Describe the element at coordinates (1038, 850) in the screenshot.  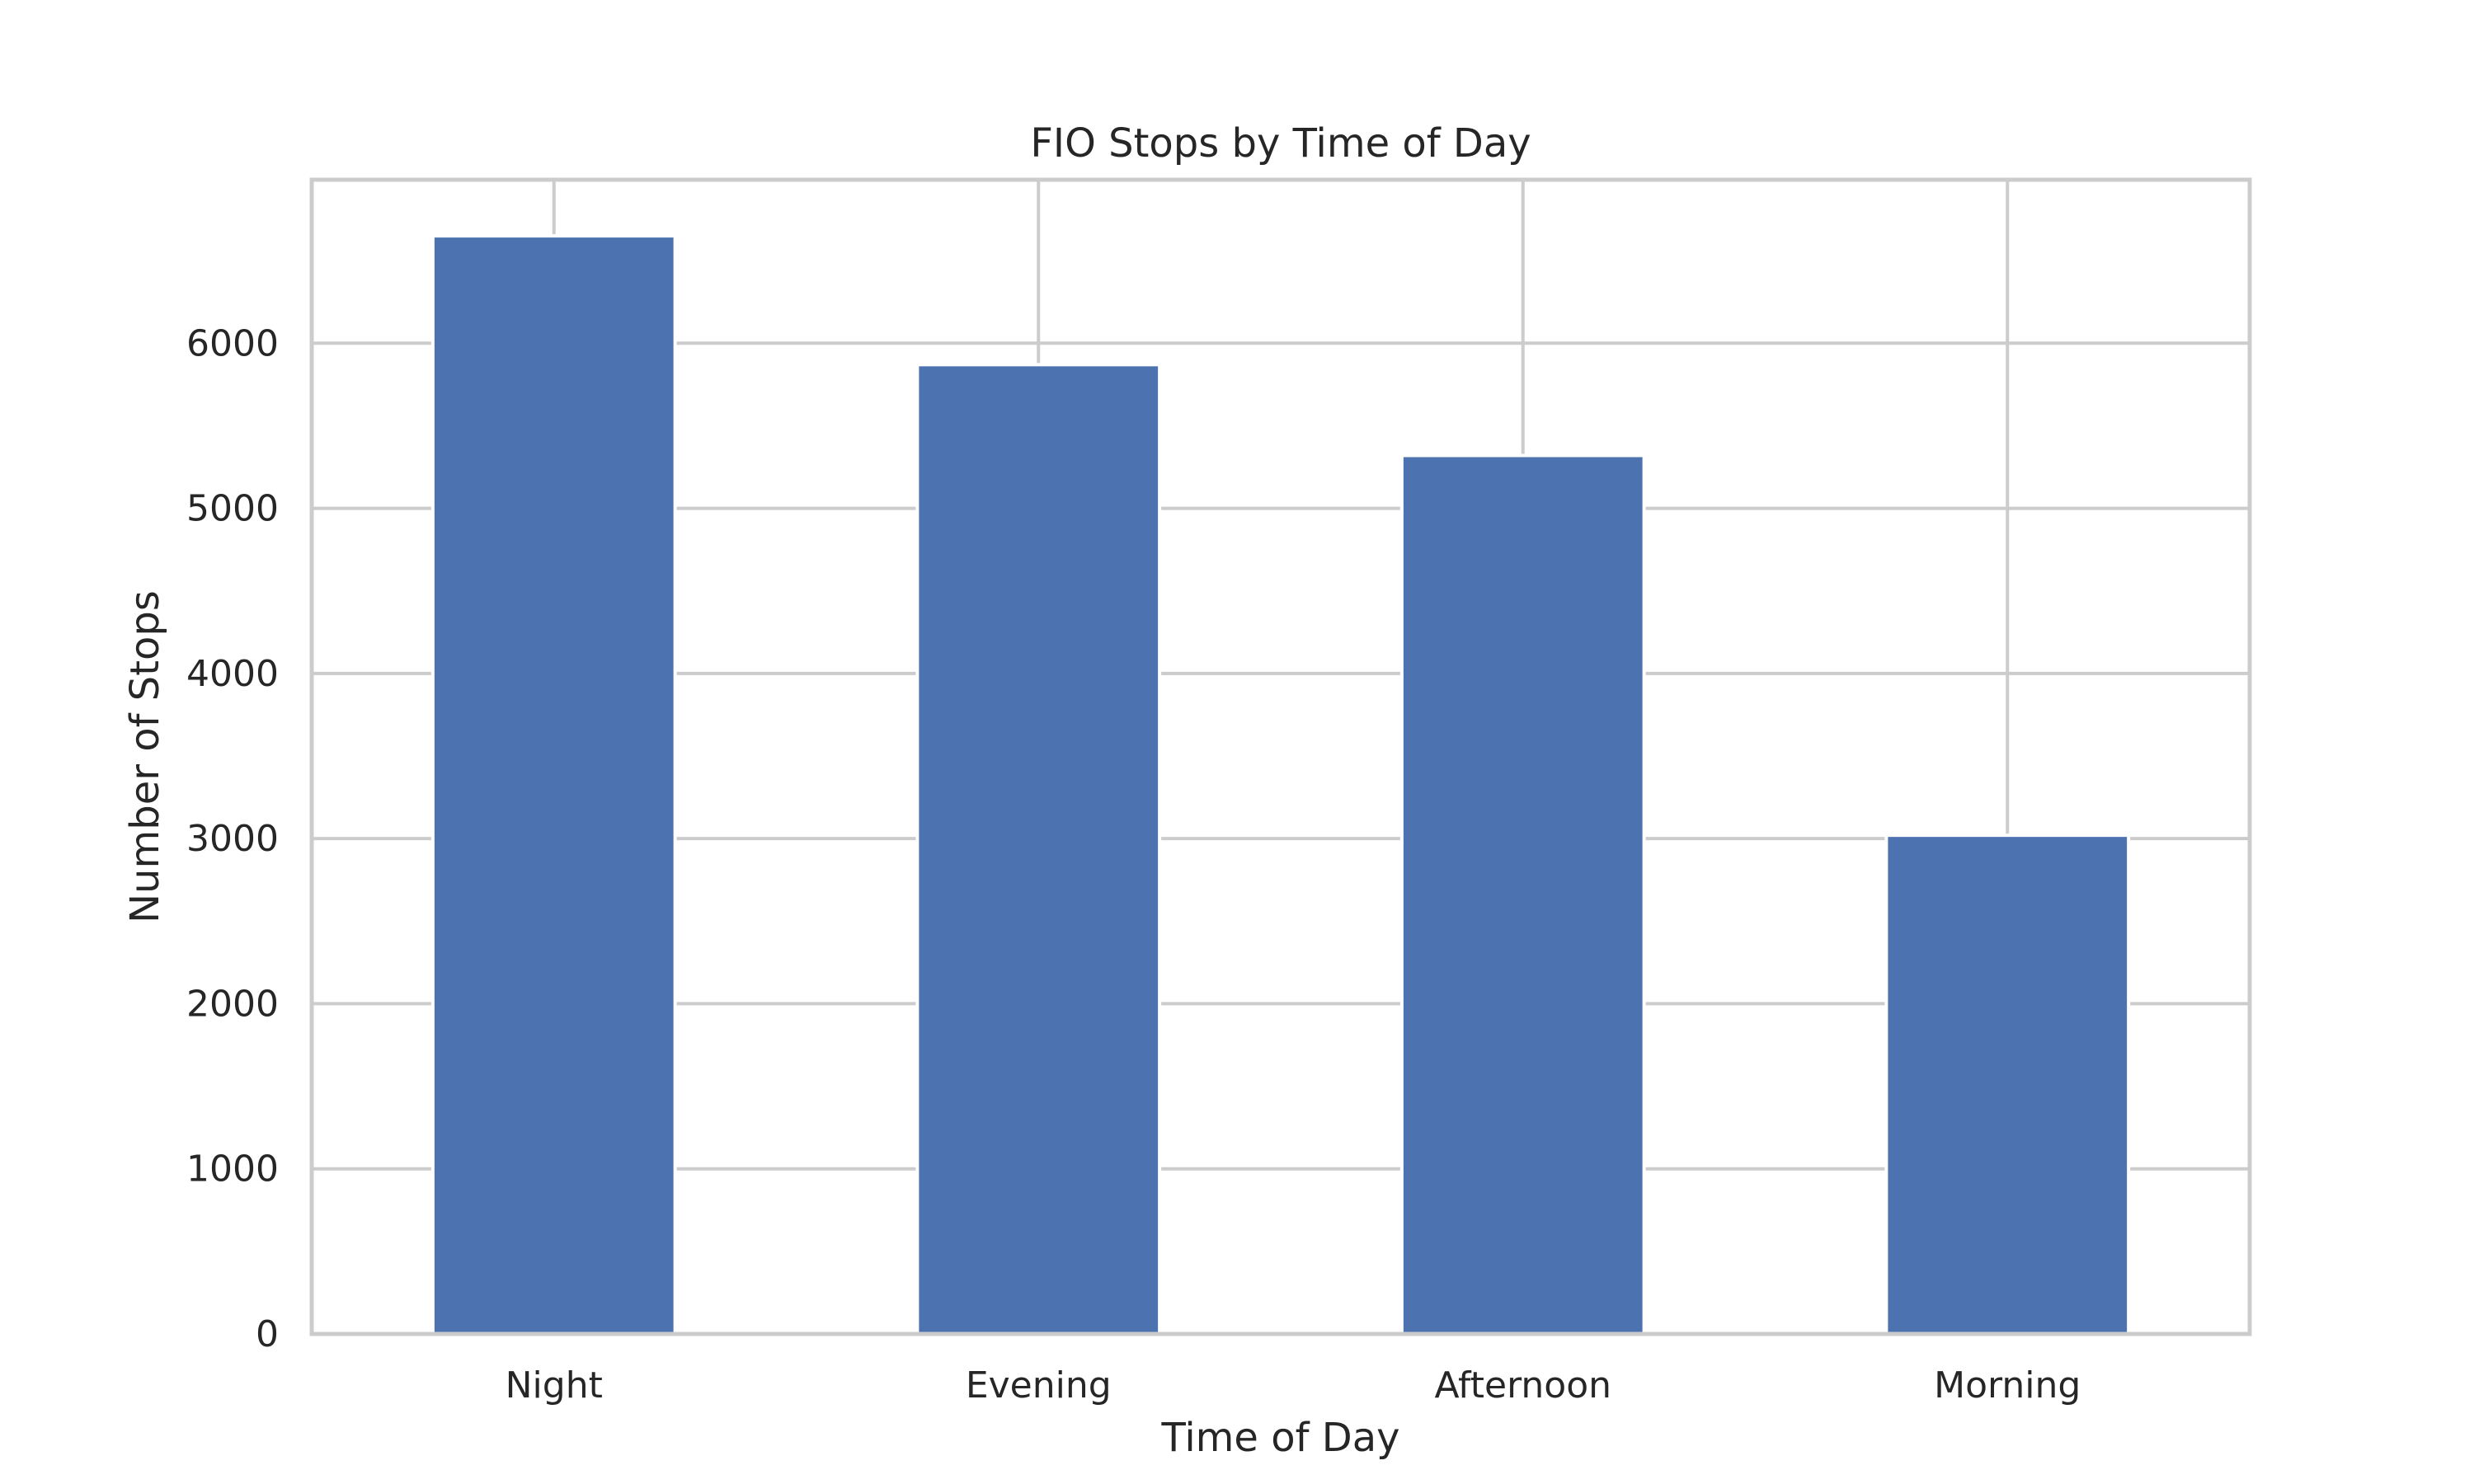
I see `bar-evening` at that location.